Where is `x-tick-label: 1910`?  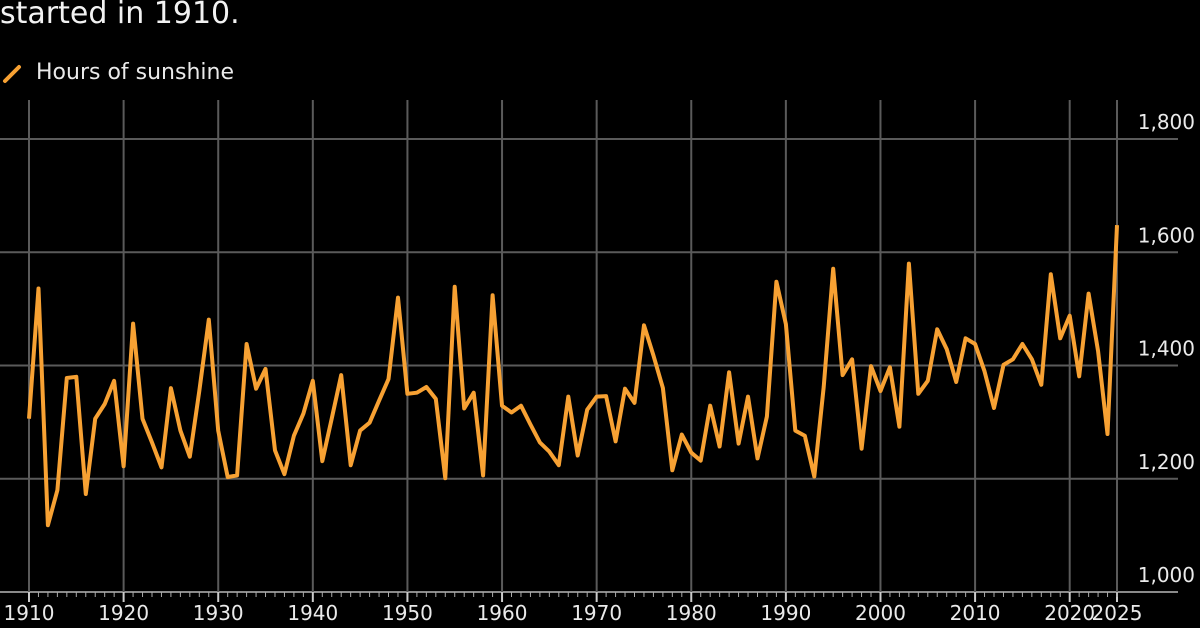
x-tick-label: 1910 is located at coordinates (29, 613).